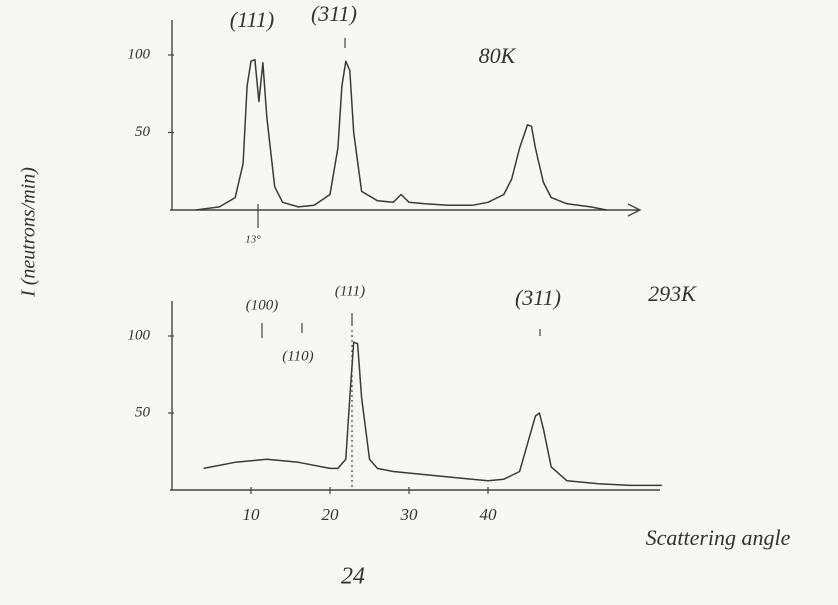 The width and height of the screenshot is (838, 605). I want to click on y-axis-label: I (neutrons/min), so click(29, 232).